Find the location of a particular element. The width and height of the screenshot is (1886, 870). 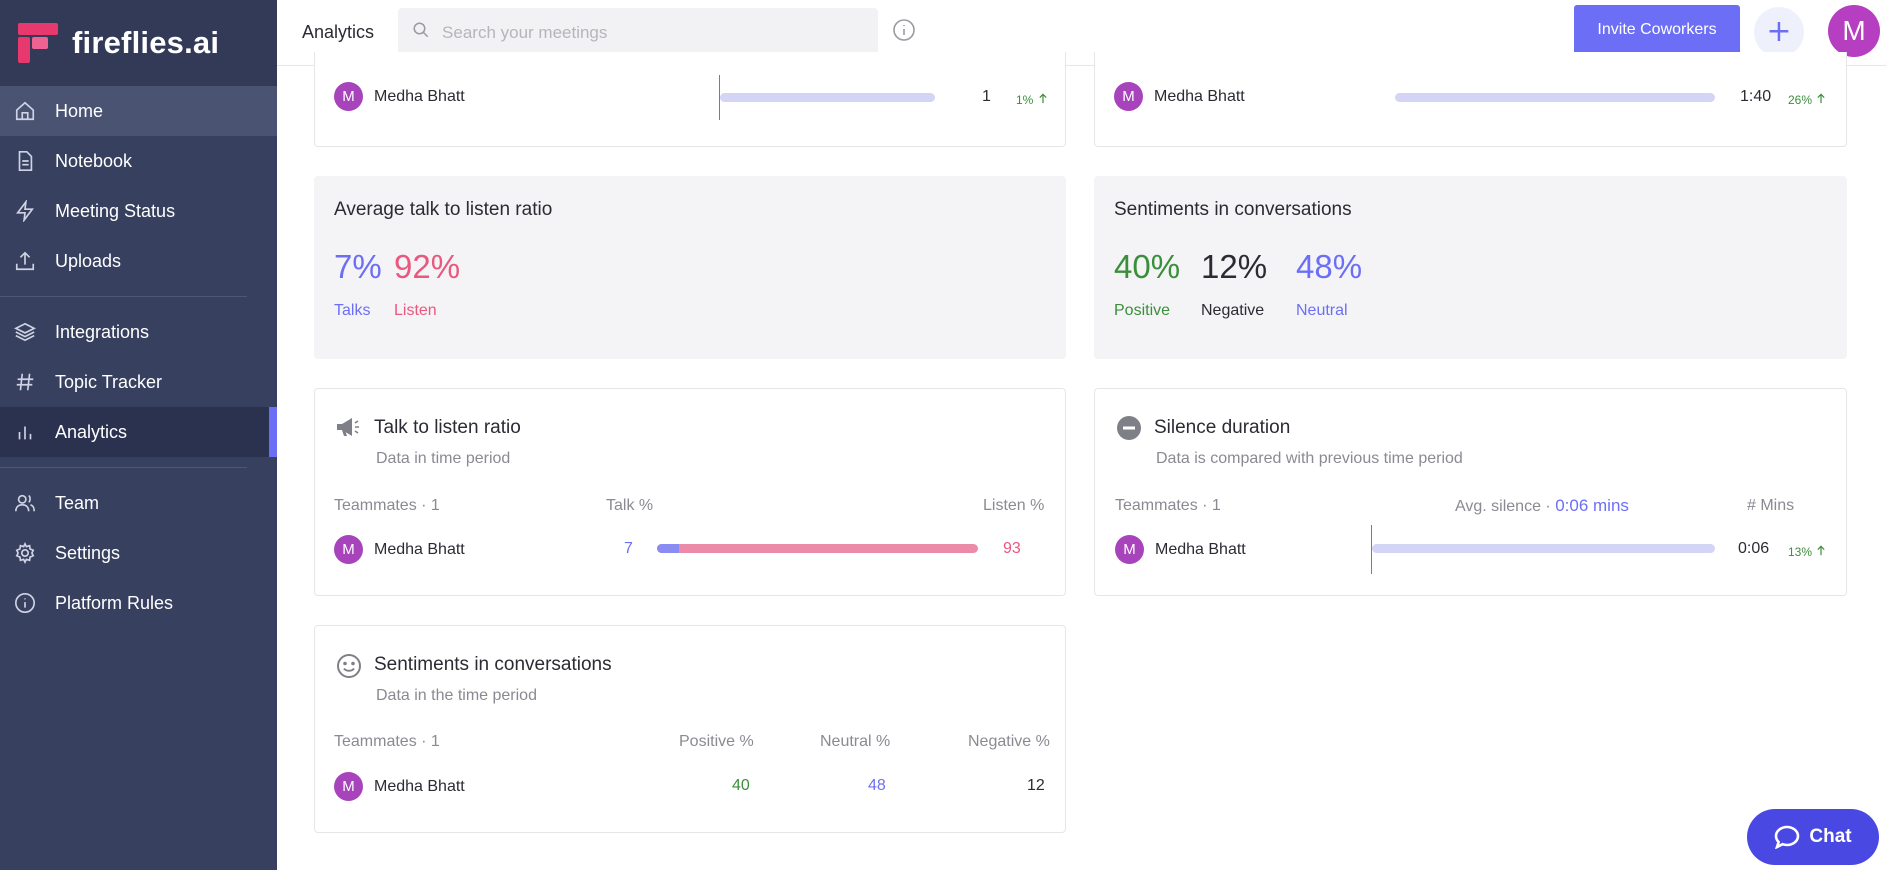

search-input is located at coordinates (642, 32).